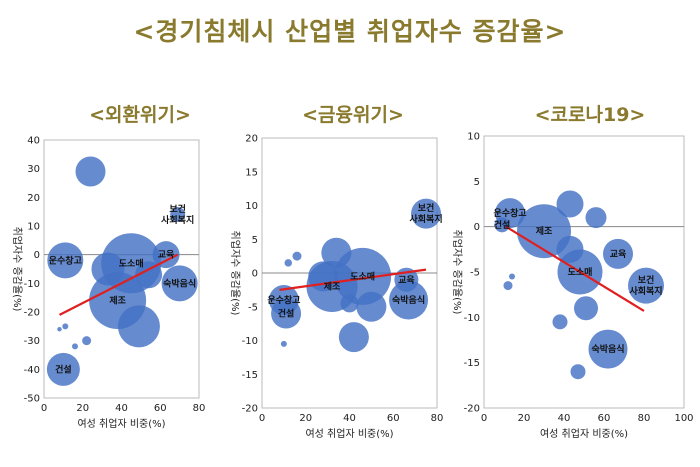  I want to click on data-label: 운수창고, so click(283, 300).